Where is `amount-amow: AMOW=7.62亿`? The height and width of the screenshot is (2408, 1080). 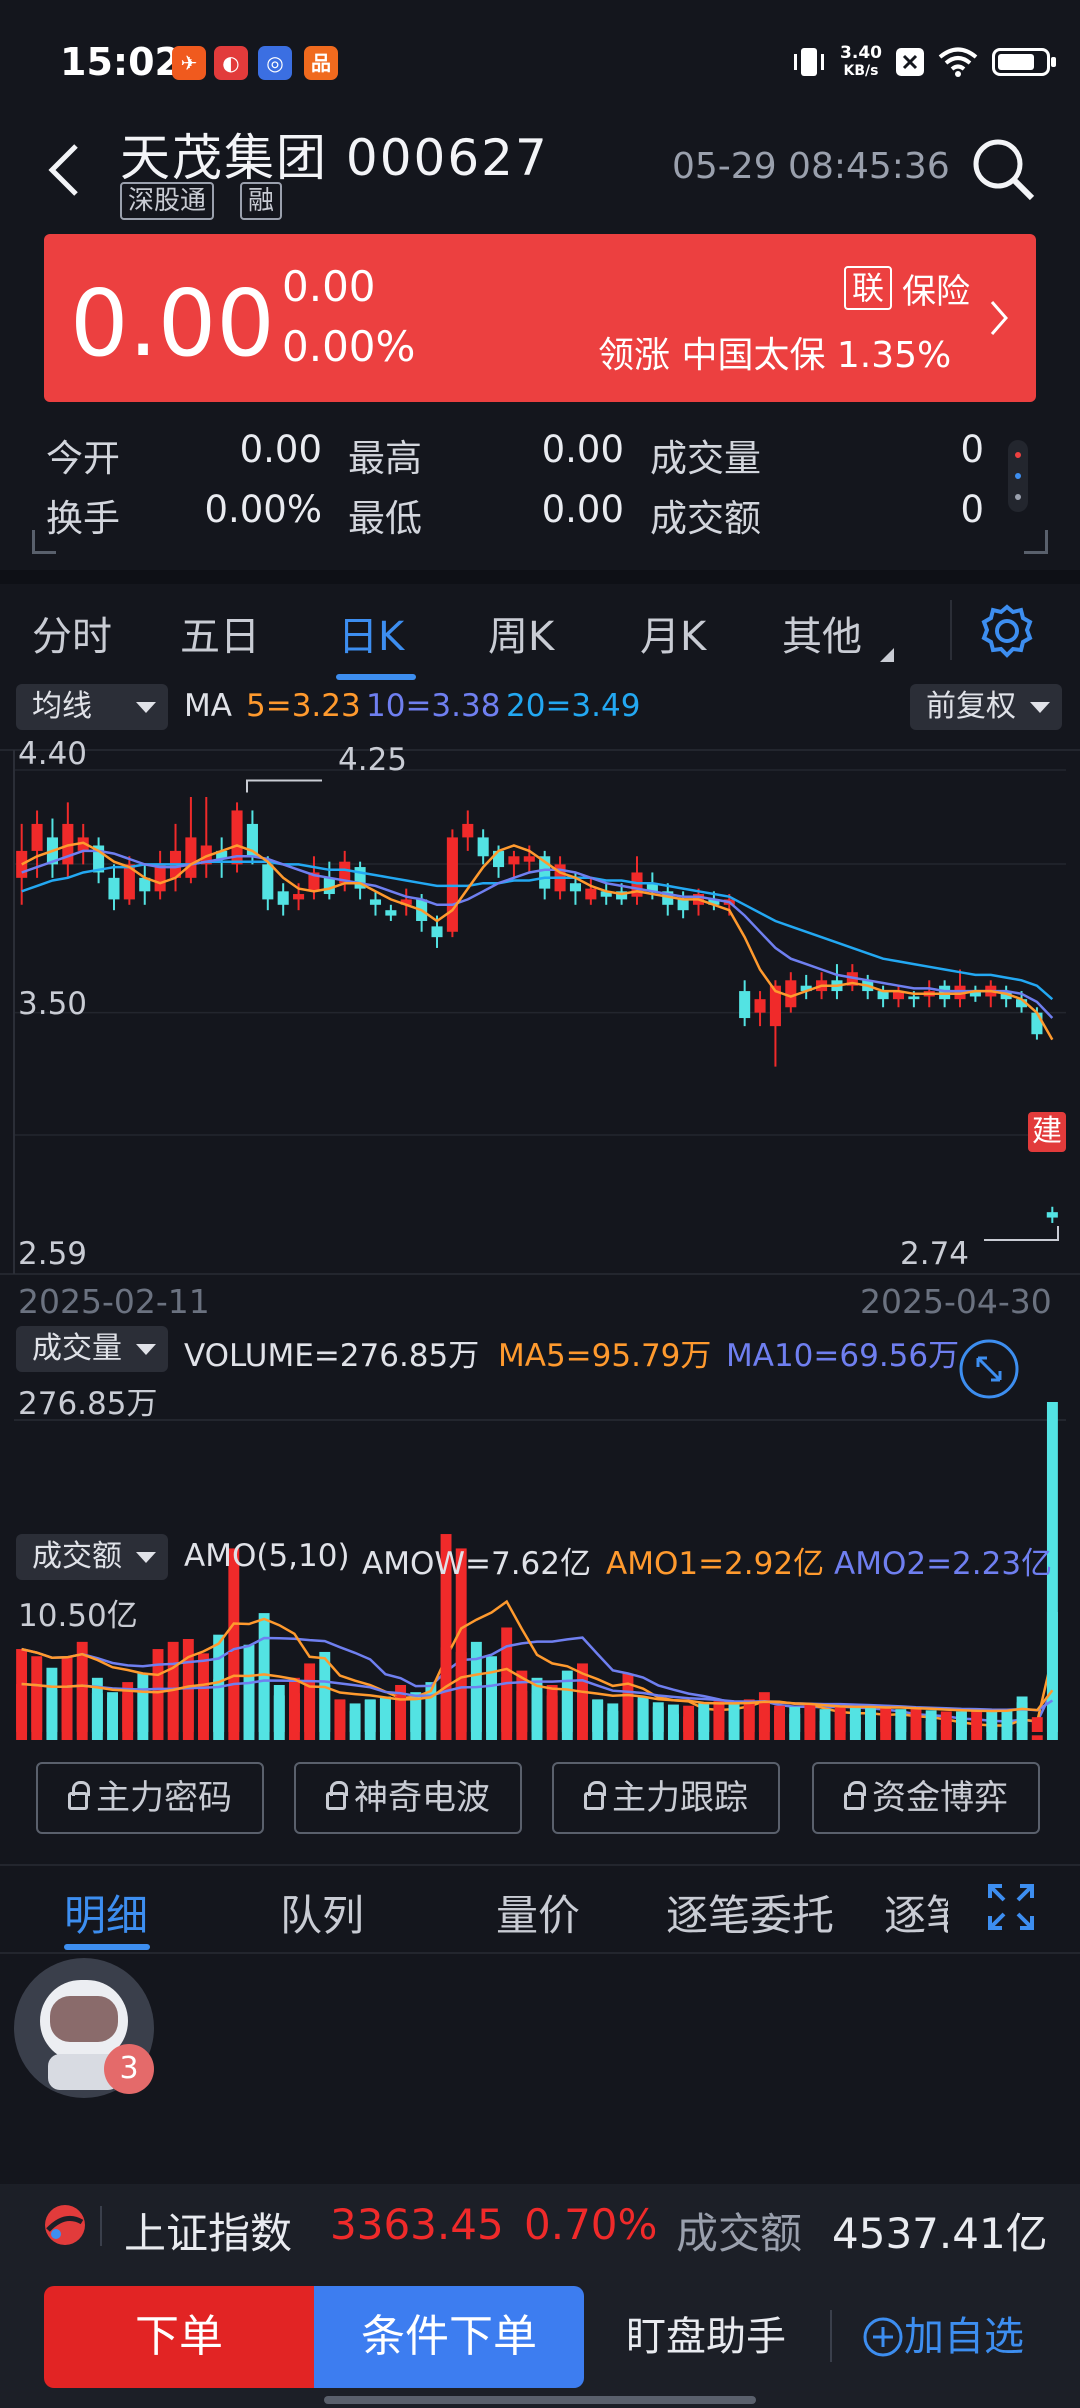
amount-amow: AMOW=7.62亿 is located at coordinates (477, 1564).